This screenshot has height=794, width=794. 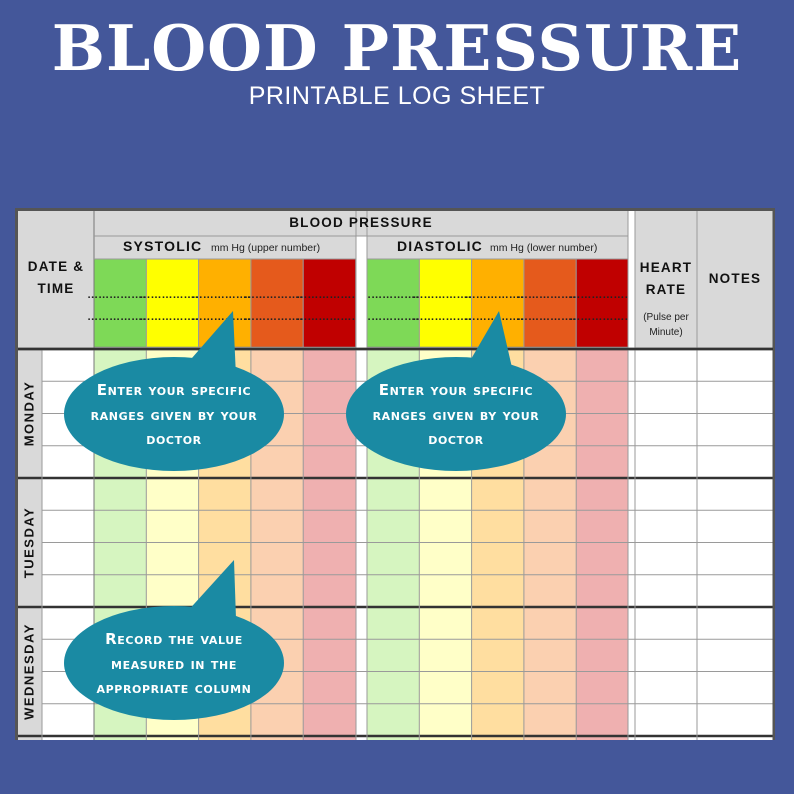 I want to click on callout-line: Record the value, so click(x=174, y=639).